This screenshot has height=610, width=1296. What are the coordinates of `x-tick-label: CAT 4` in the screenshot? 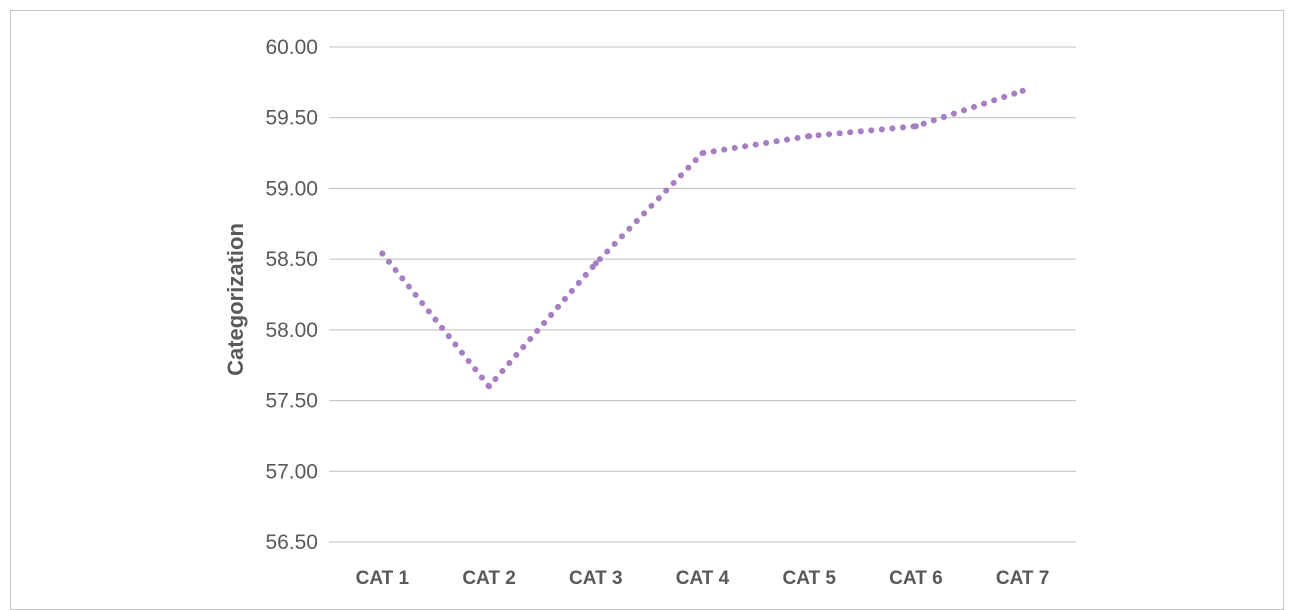 It's located at (703, 578).